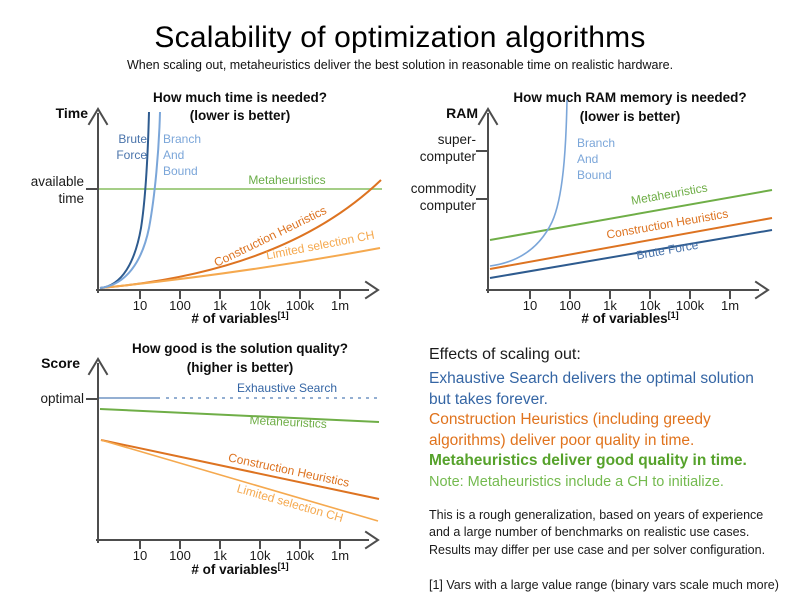 Image resolution: width=800 pixels, height=600 pixels. I want to click on effects-heading: Effects of scaling out:, so click(505, 354).